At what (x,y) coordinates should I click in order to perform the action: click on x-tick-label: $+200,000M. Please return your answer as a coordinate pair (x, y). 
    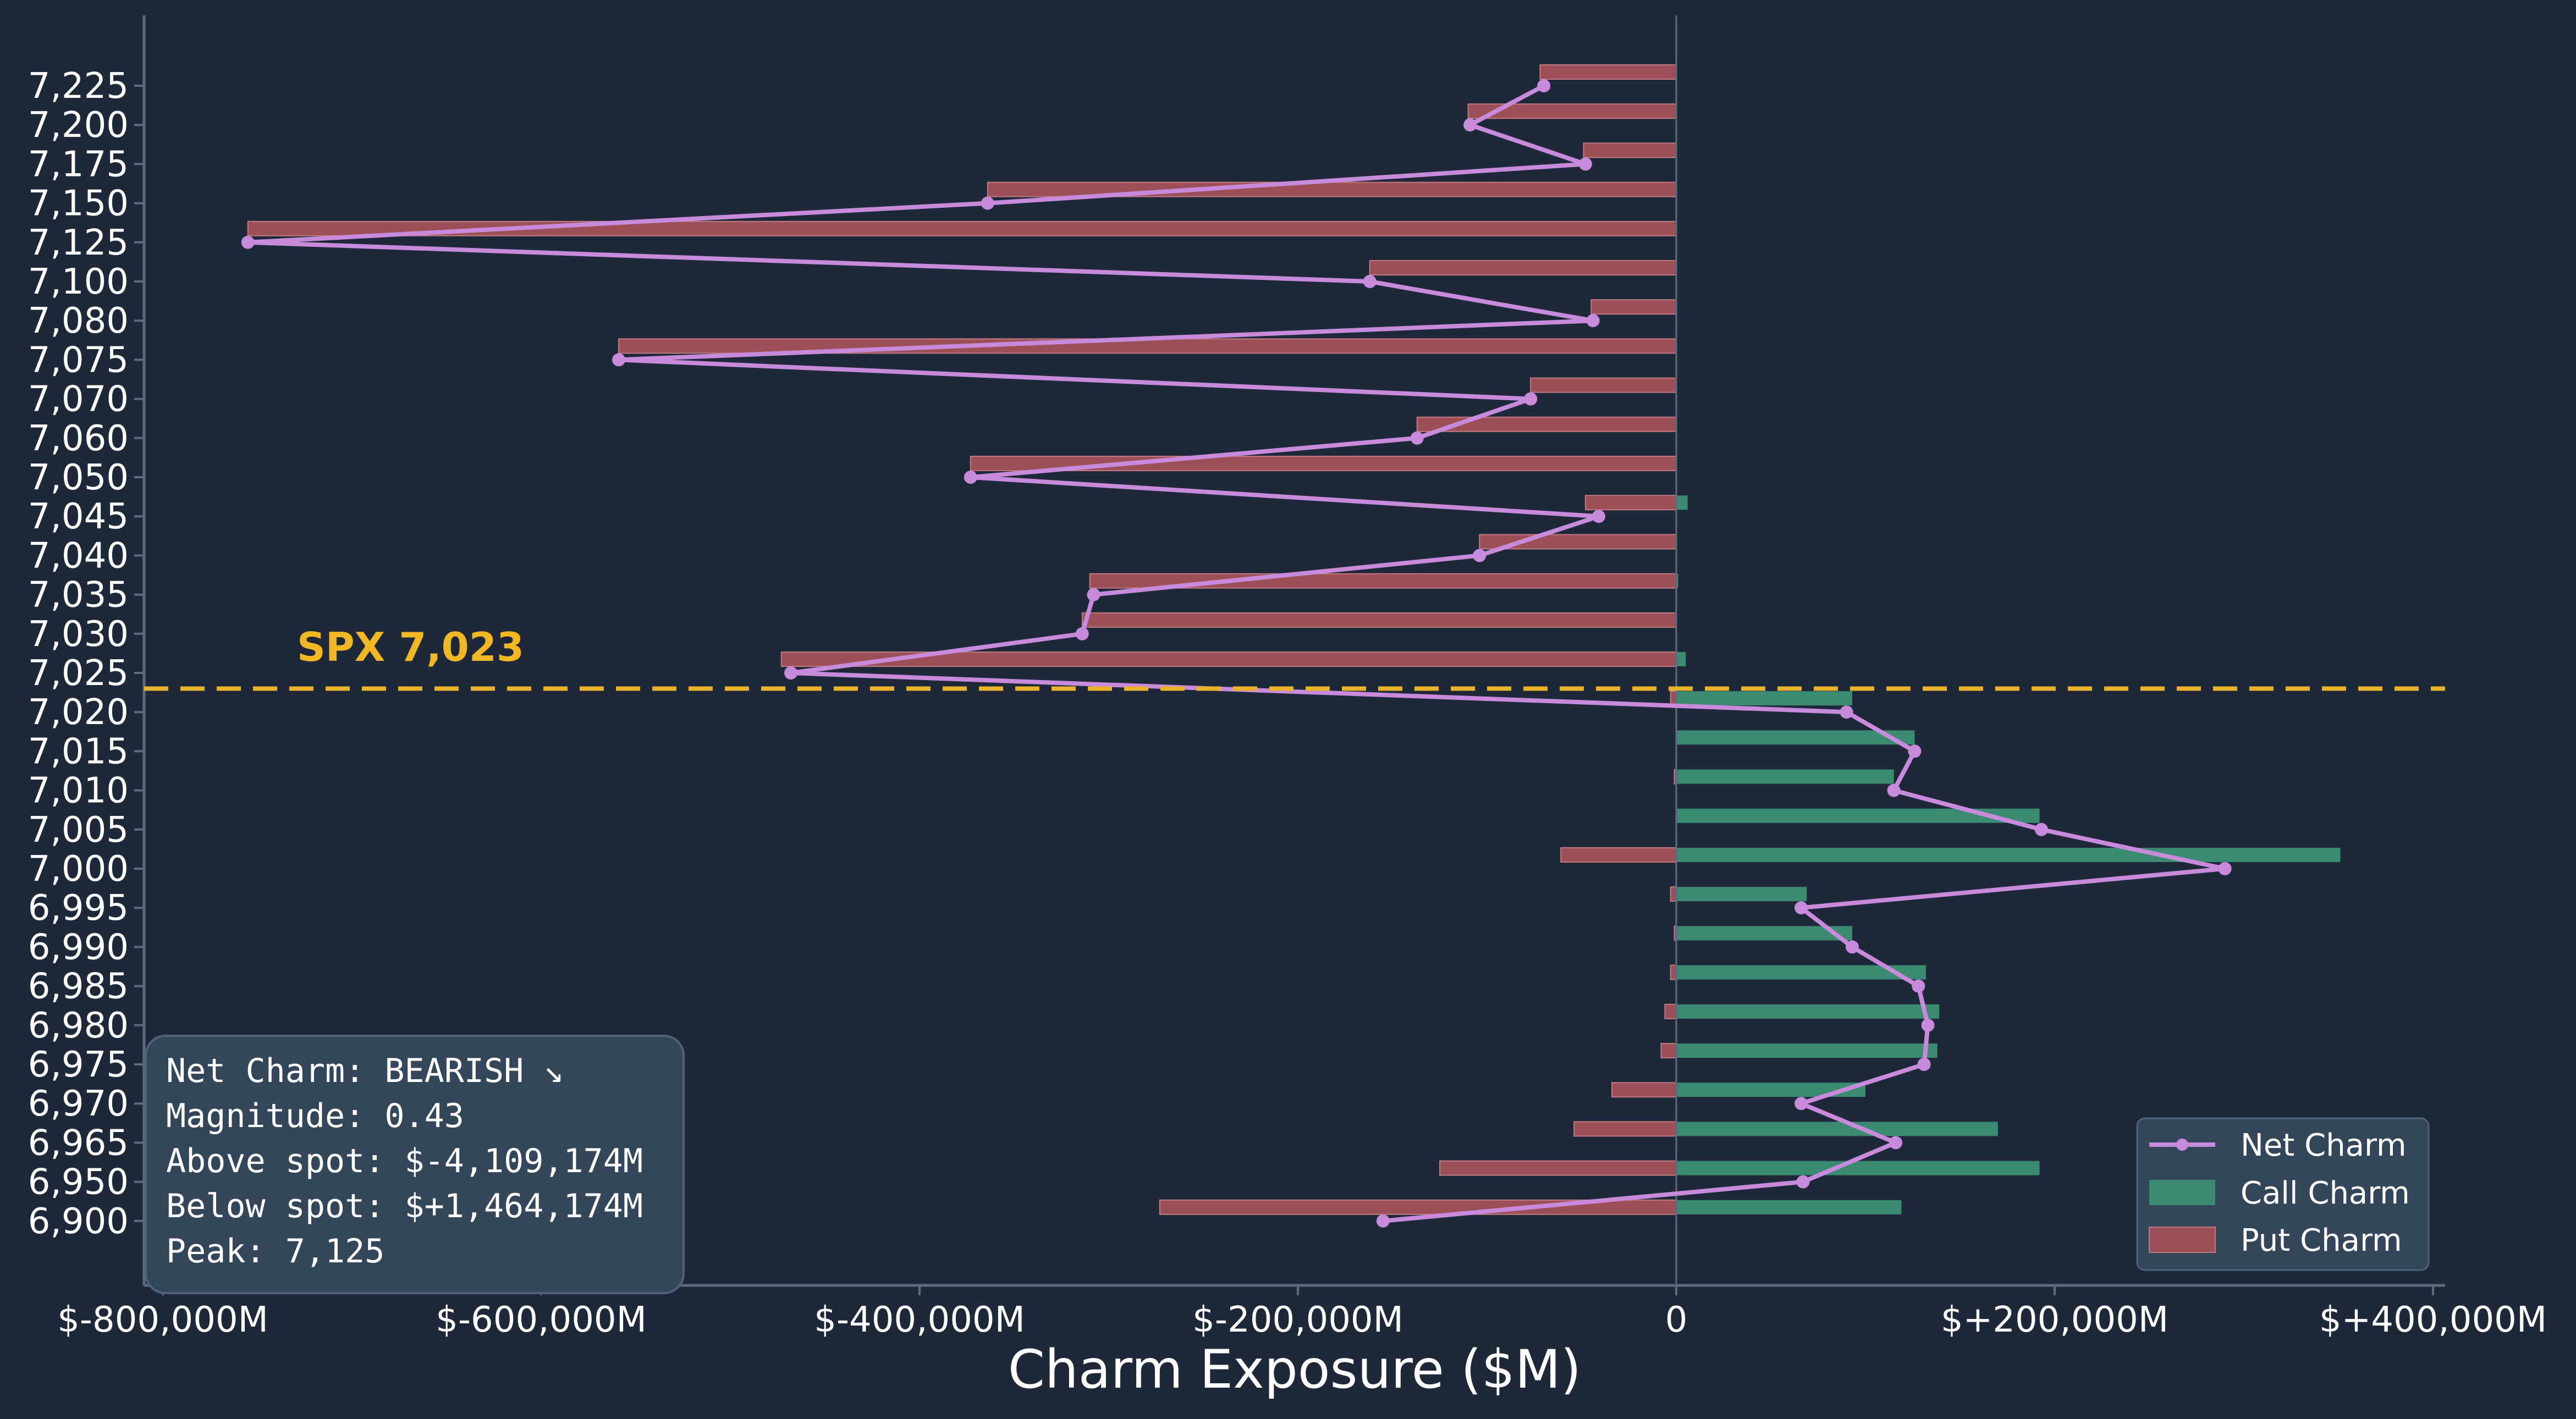
    Looking at the image, I should click on (2054, 1320).